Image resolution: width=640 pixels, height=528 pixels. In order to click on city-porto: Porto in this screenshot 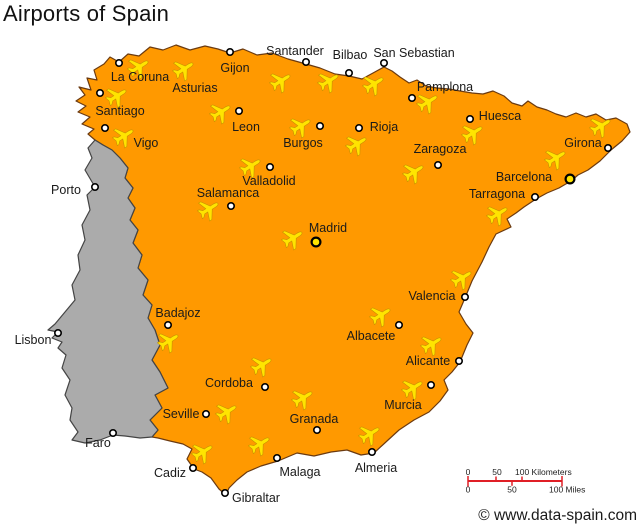, I will do `click(75, 190)`.